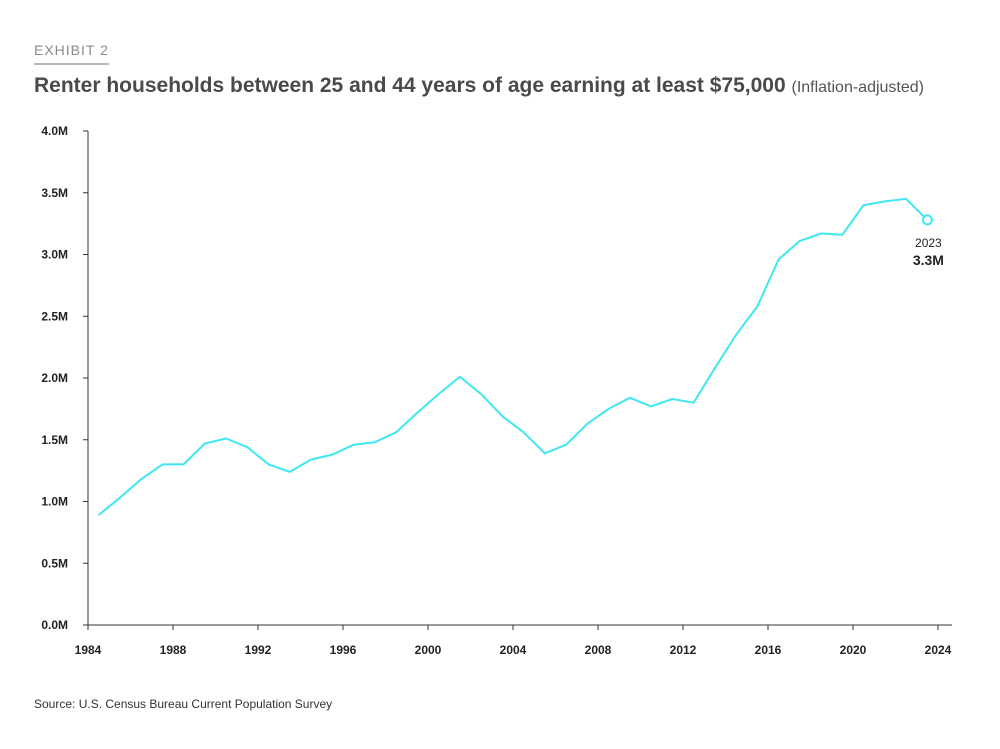 The height and width of the screenshot is (749, 1000). What do you see at coordinates (857, 87) in the screenshot?
I see `chart-subtitle: (Inflation-adjusted)` at bounding box center [857, 87].